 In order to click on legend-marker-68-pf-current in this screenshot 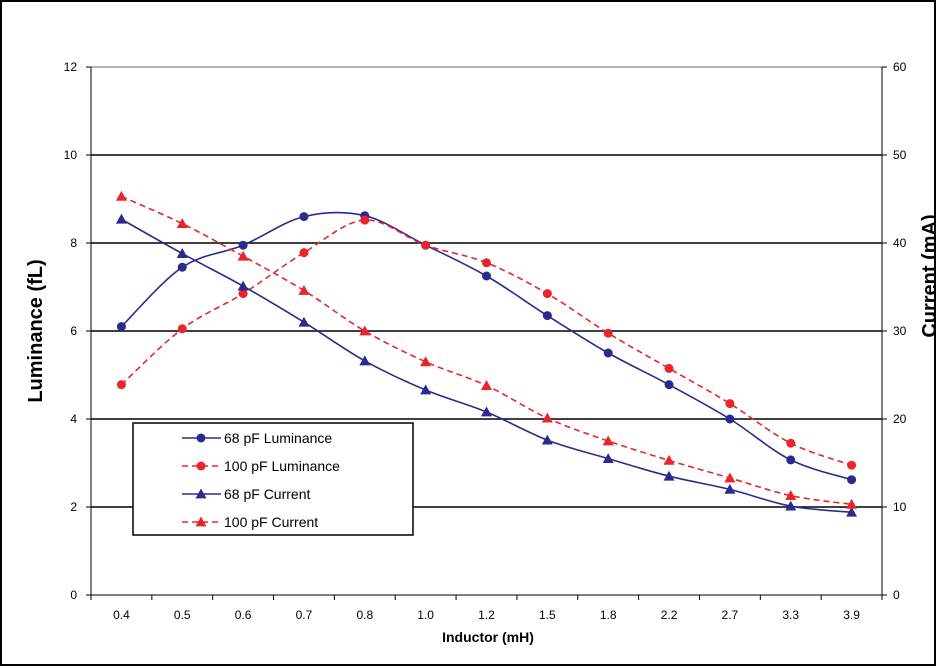, I will do `click(201, 493)`.